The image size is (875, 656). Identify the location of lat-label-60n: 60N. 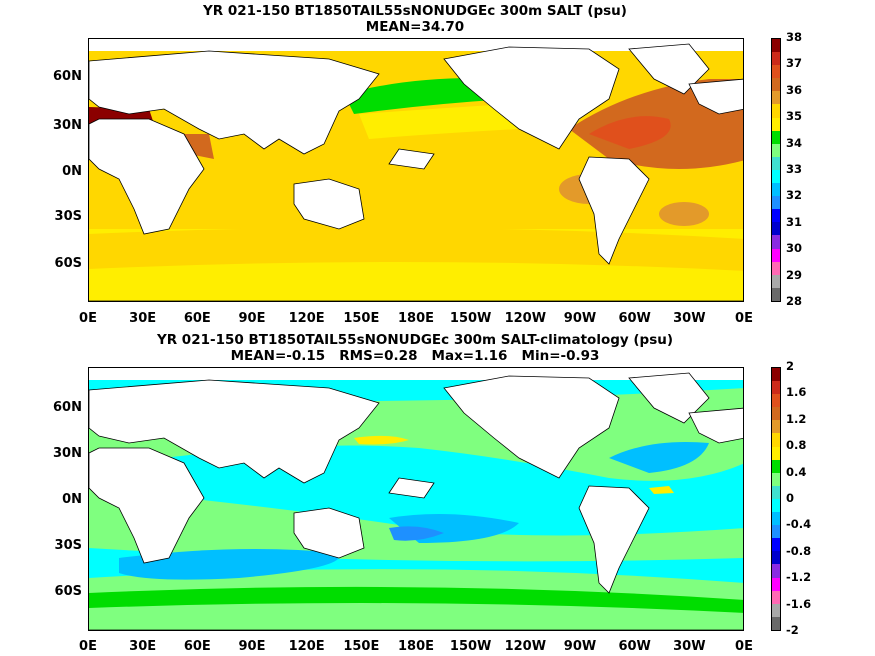
(67, 76).